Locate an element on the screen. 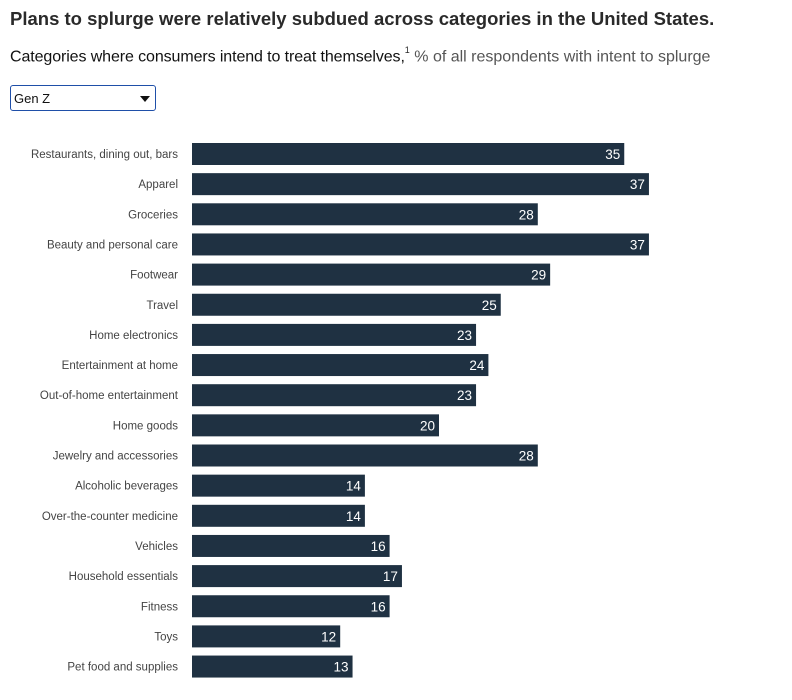 This screenshot has height=700, width=792. category-label: Apparel is located at coordinates (158, 185).